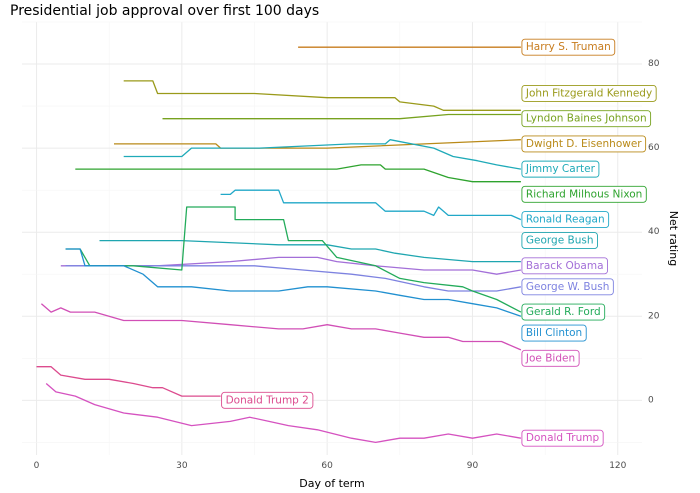 The width and height of the screenshot is (700, 493). I want to click on series-label-text: Gerald R. Ford, so click(563, 312).